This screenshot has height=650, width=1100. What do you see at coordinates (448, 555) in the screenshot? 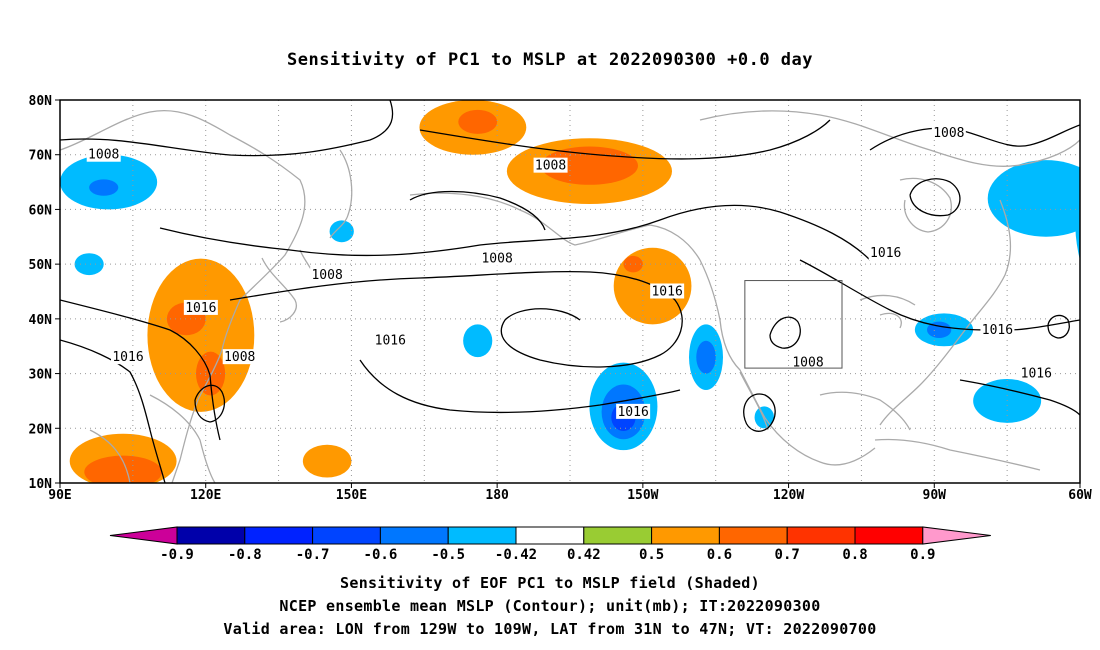
I see `colorbar-tick-label: -0.5` at bounding box center [448, 555].